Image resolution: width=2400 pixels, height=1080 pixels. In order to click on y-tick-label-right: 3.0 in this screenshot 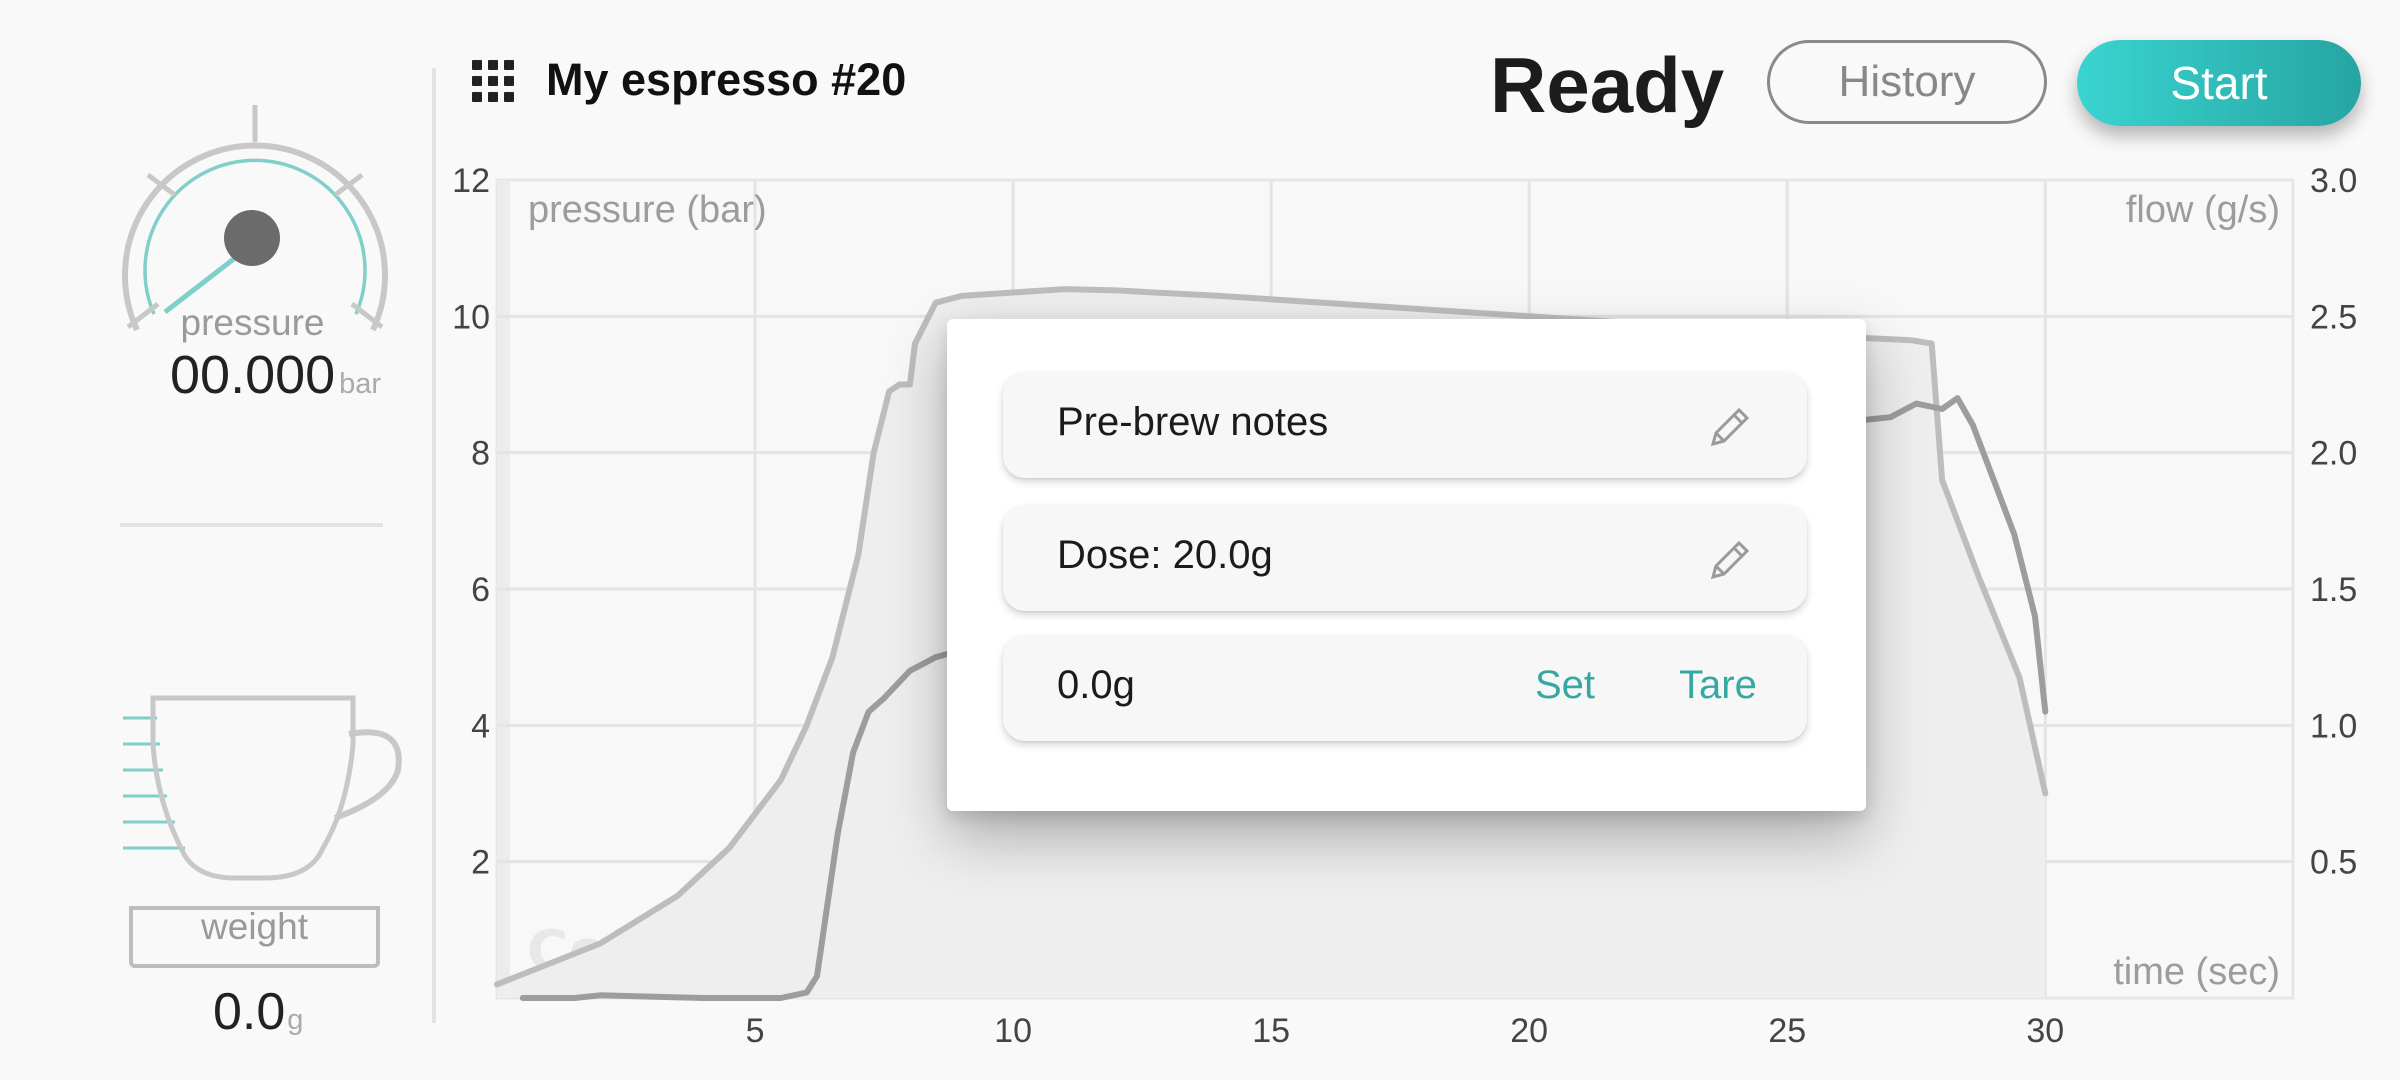, I will do `click(2333, 181)`.